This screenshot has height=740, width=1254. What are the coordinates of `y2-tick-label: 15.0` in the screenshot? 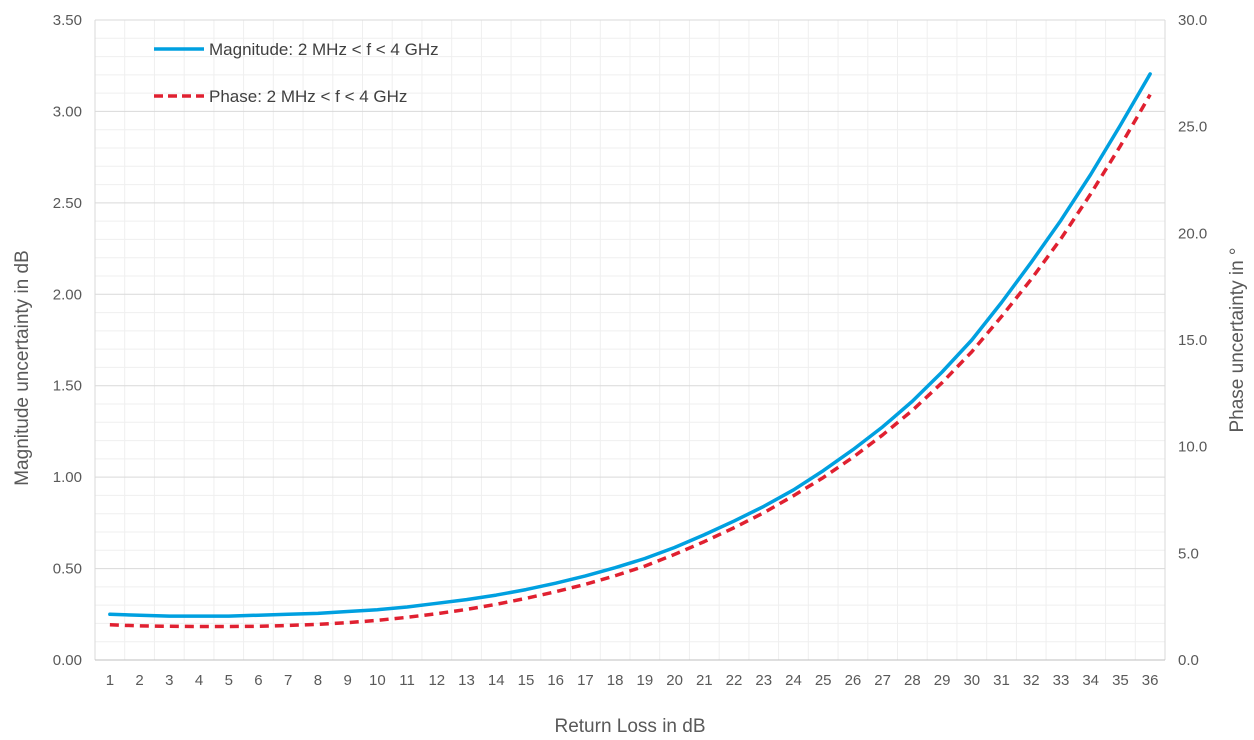 It's located at (1192, 340).